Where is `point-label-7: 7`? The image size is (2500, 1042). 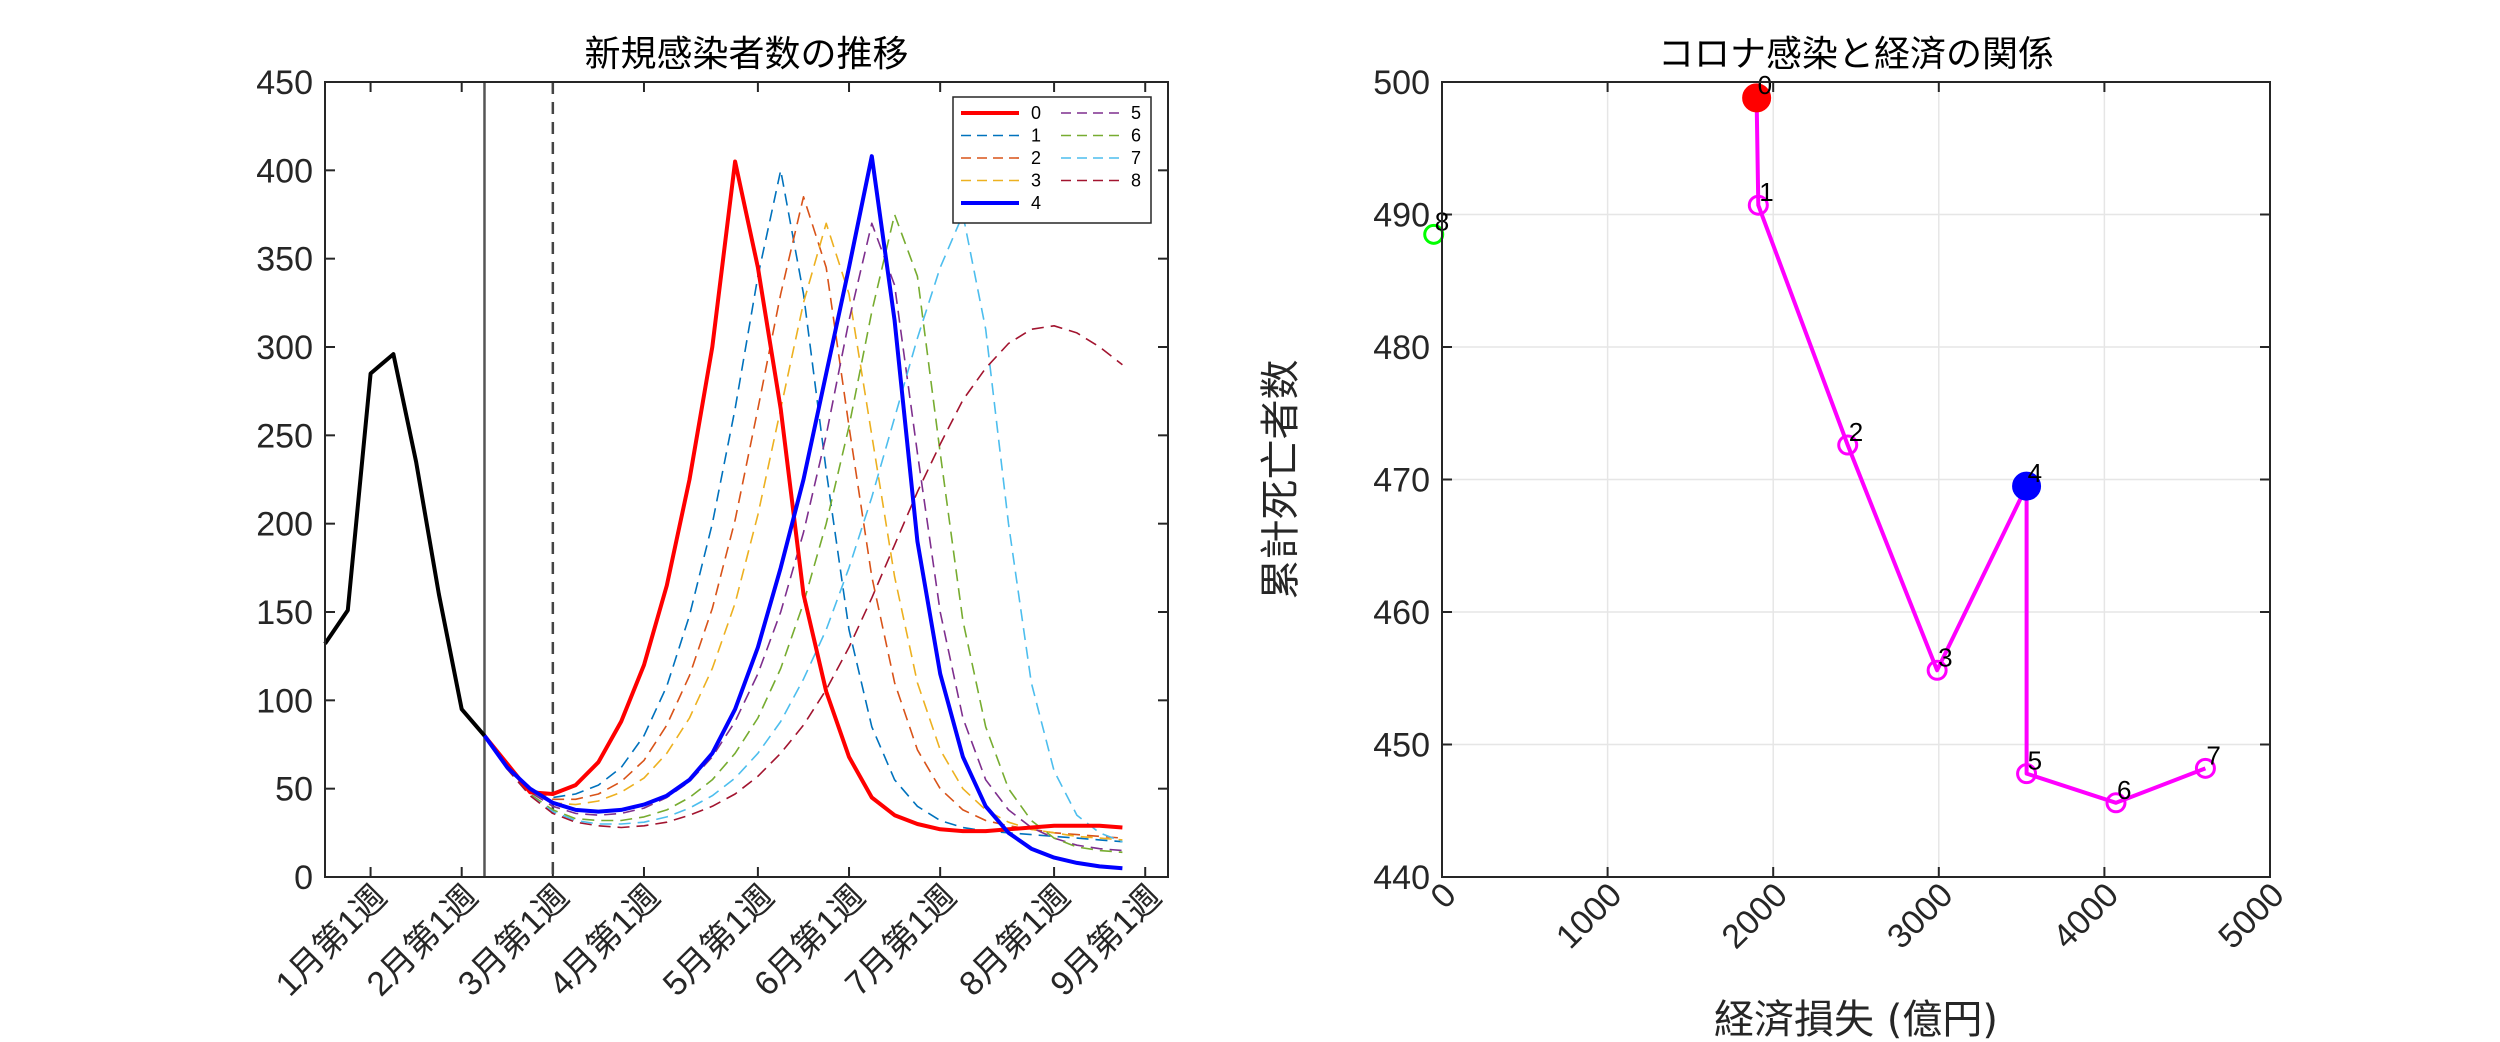 point-label-7: 7 is located at coordinates (2213, 755).